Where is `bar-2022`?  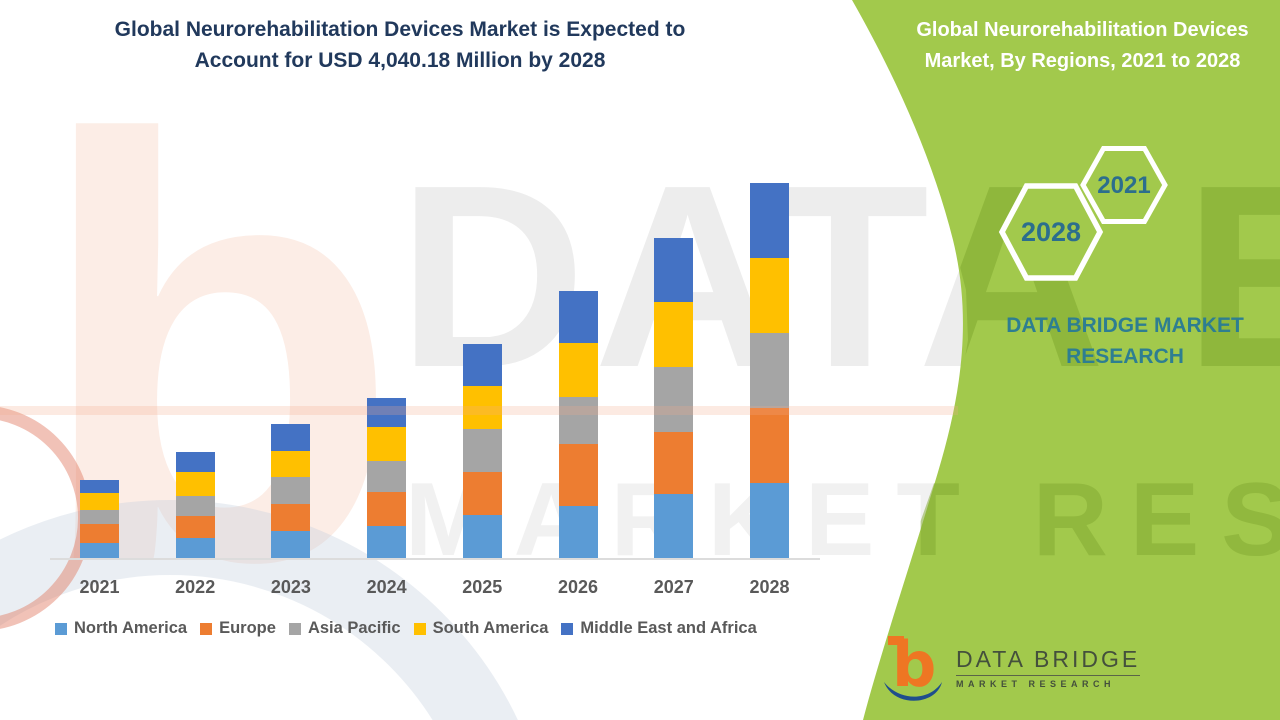 bar-2022 is located at coordinates (195, 504).